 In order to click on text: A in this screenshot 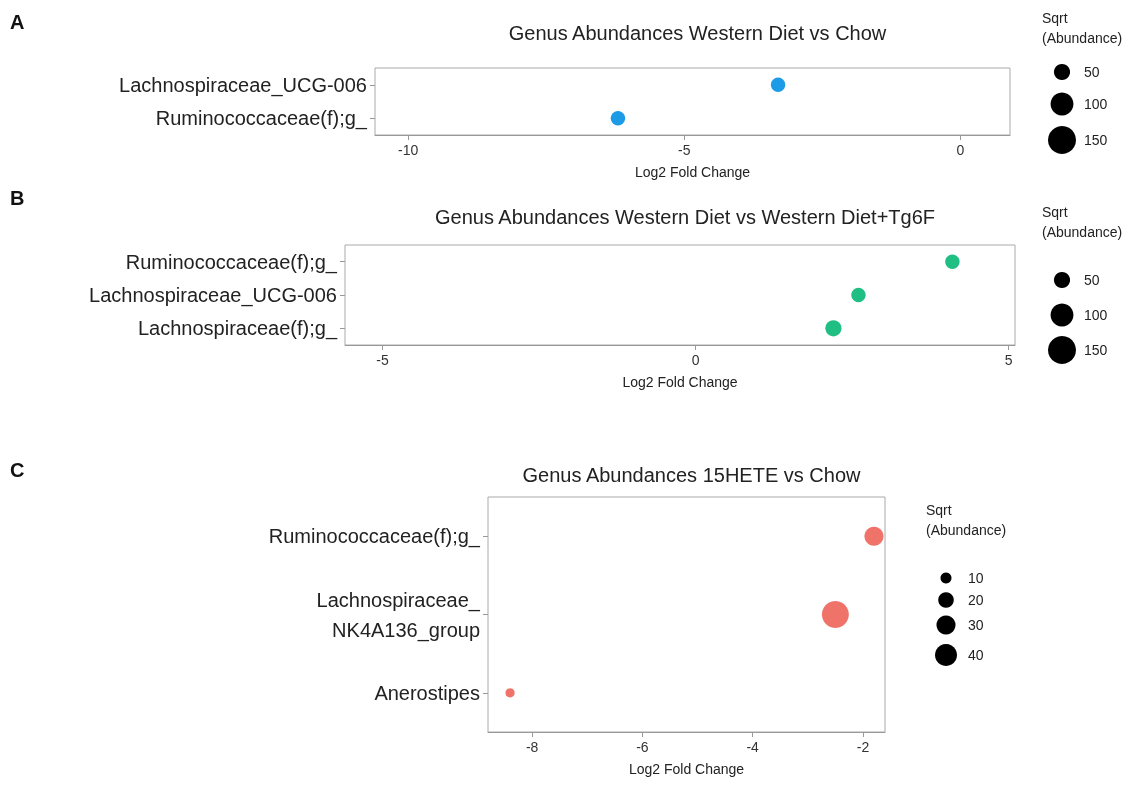, I will do `click(17, 22)`.